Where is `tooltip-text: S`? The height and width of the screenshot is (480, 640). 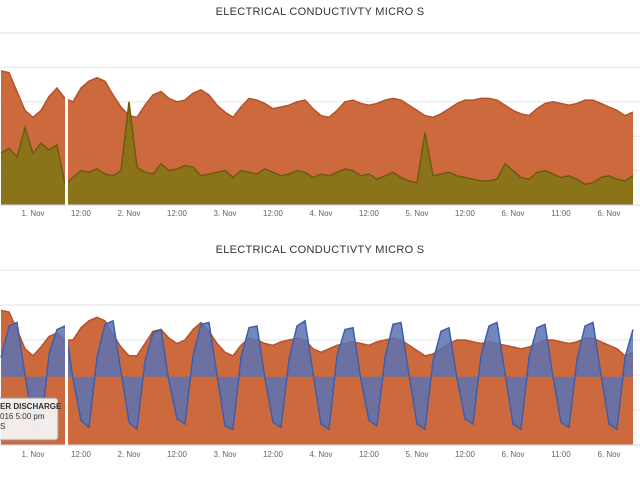 tooltip-text: S is located at coordinates (2, 426).